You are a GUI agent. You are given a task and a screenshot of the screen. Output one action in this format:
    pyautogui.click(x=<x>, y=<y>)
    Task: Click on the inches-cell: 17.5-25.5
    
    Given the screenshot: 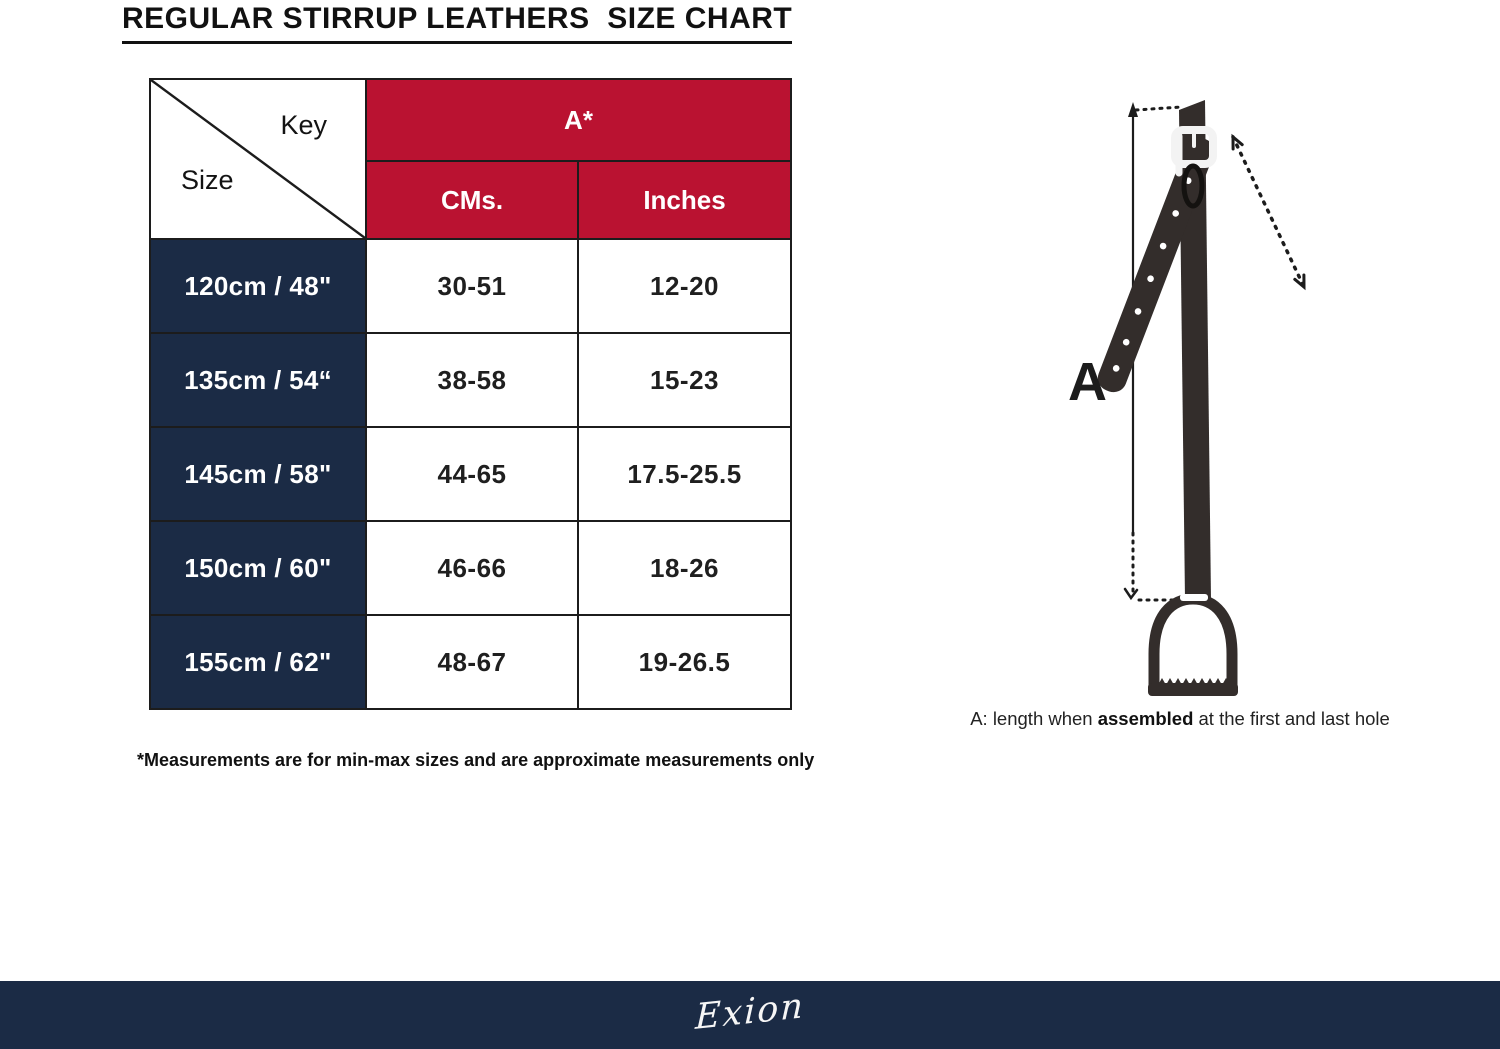 What is the action you would take?
    pyautogui.click(x=684, y=474)
    